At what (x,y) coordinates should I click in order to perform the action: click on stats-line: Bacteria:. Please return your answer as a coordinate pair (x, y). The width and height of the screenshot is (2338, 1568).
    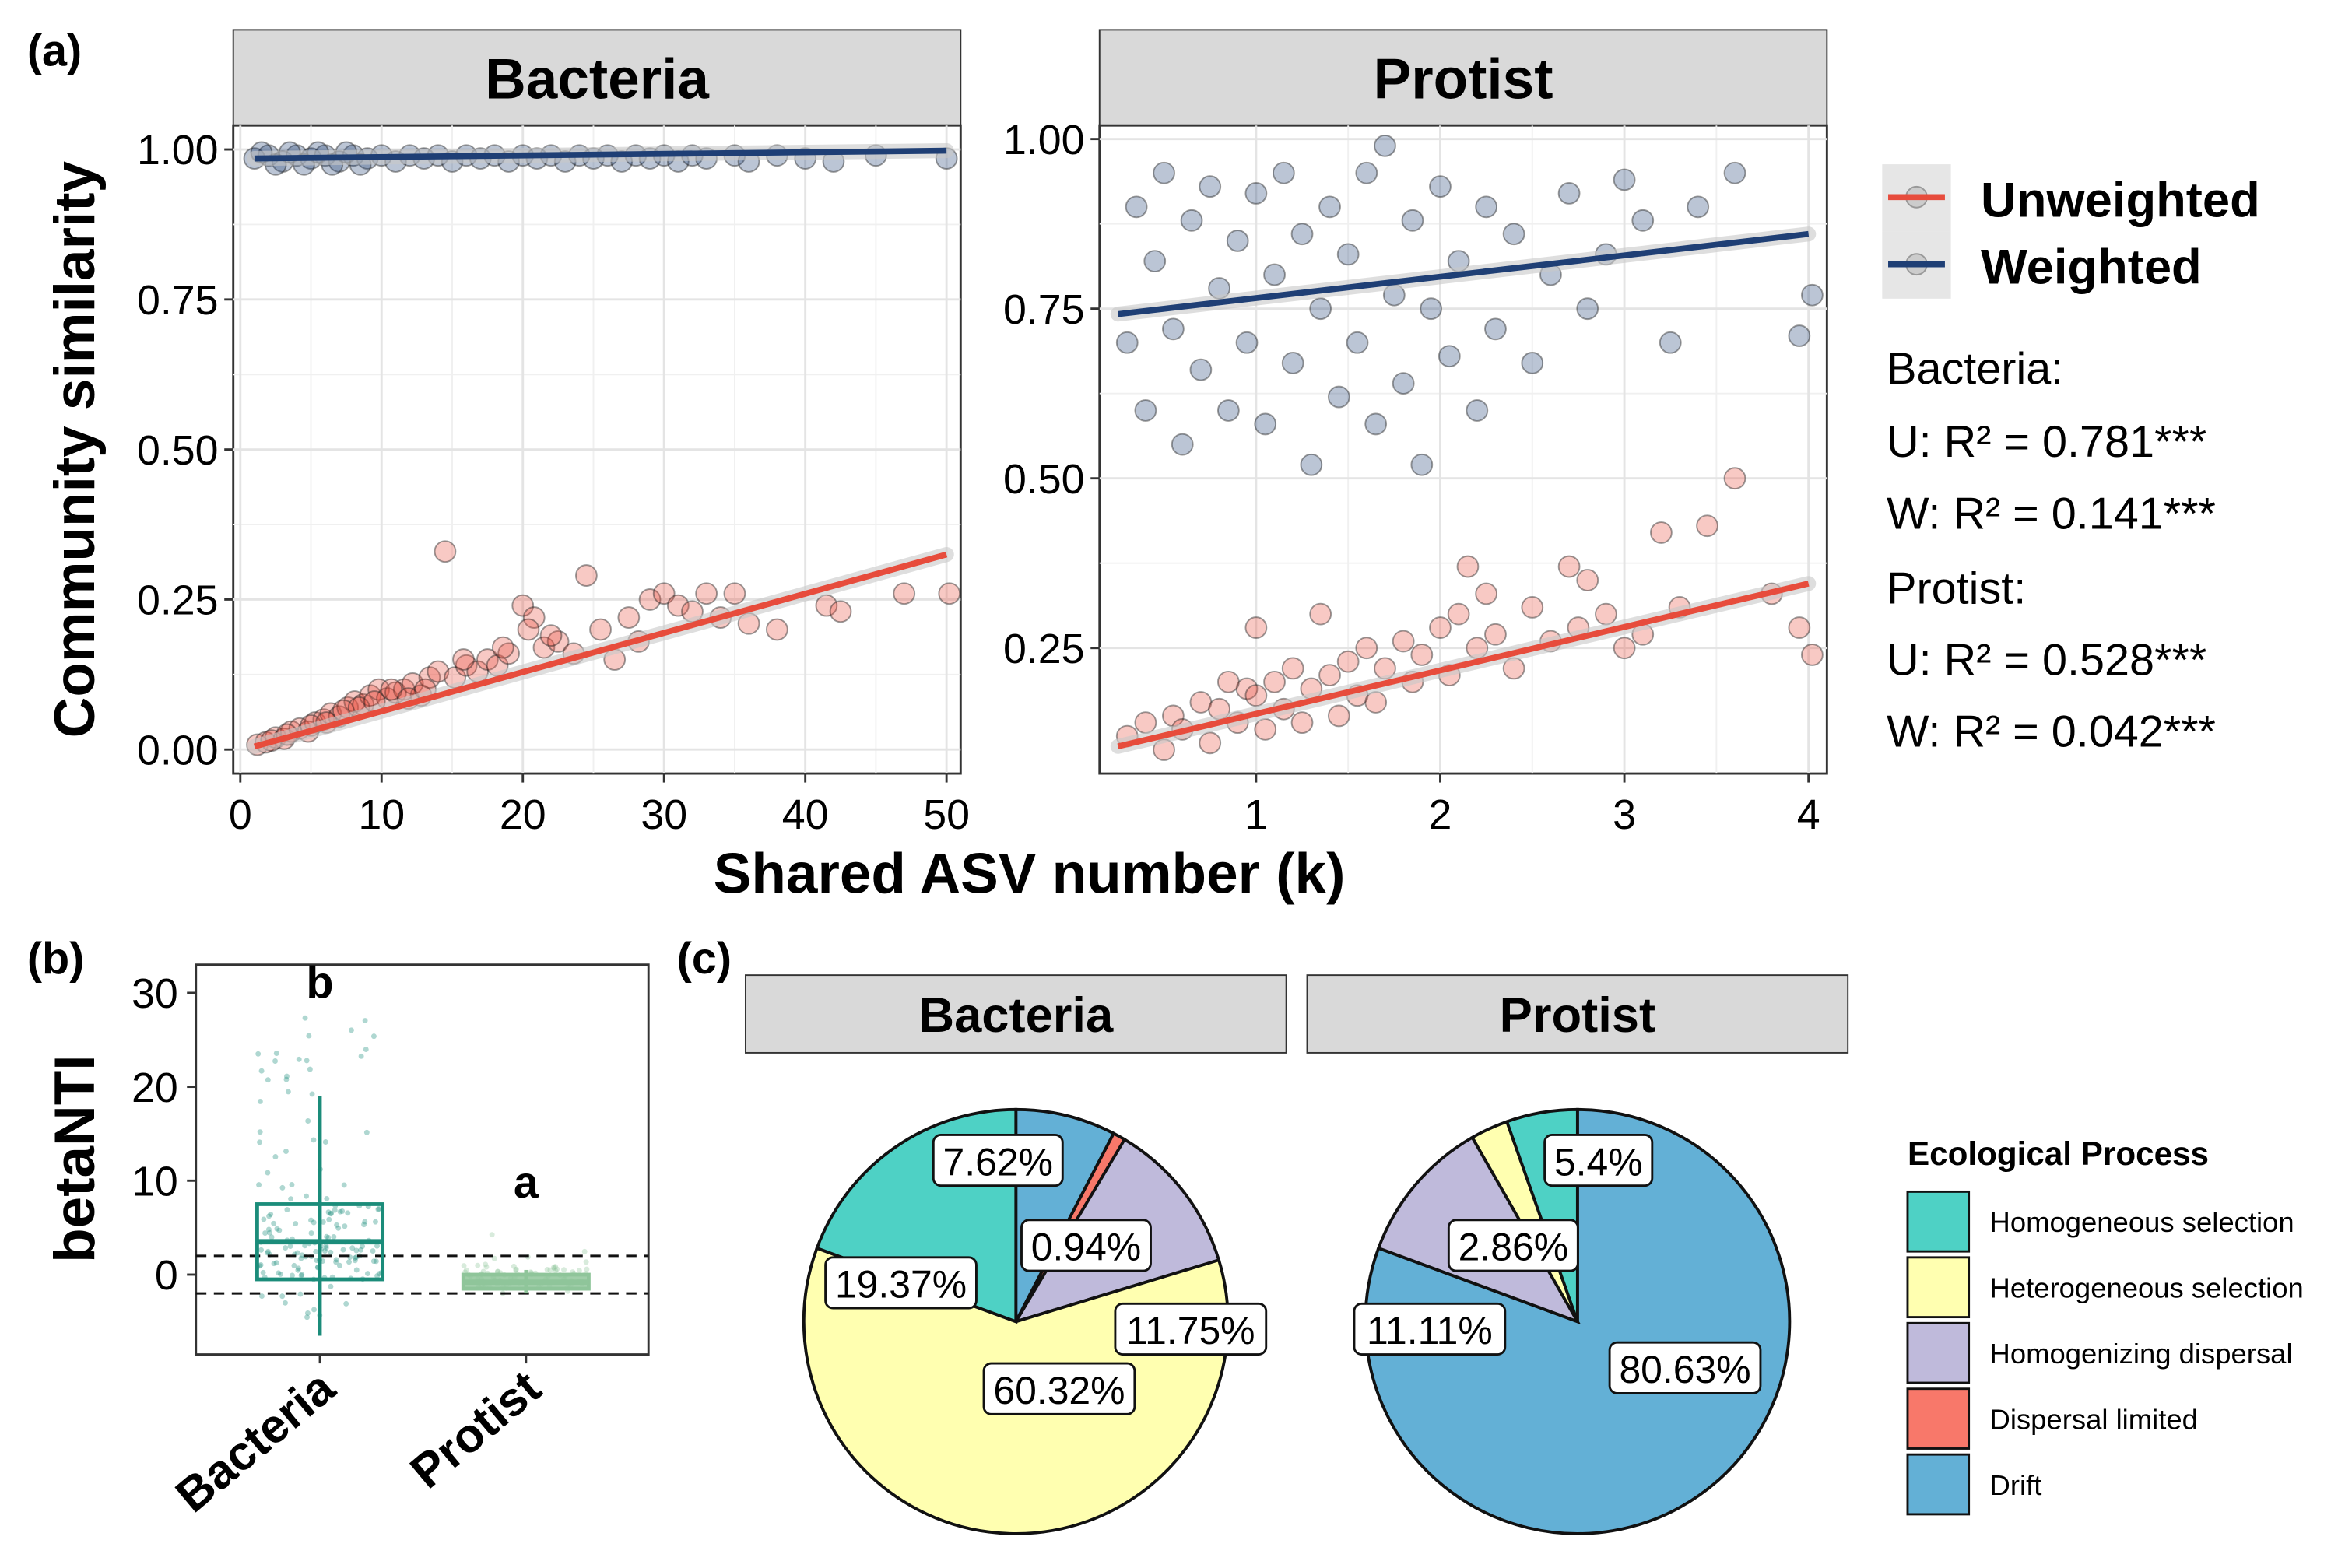
    Looking at the image, I should click on (1975, 369).